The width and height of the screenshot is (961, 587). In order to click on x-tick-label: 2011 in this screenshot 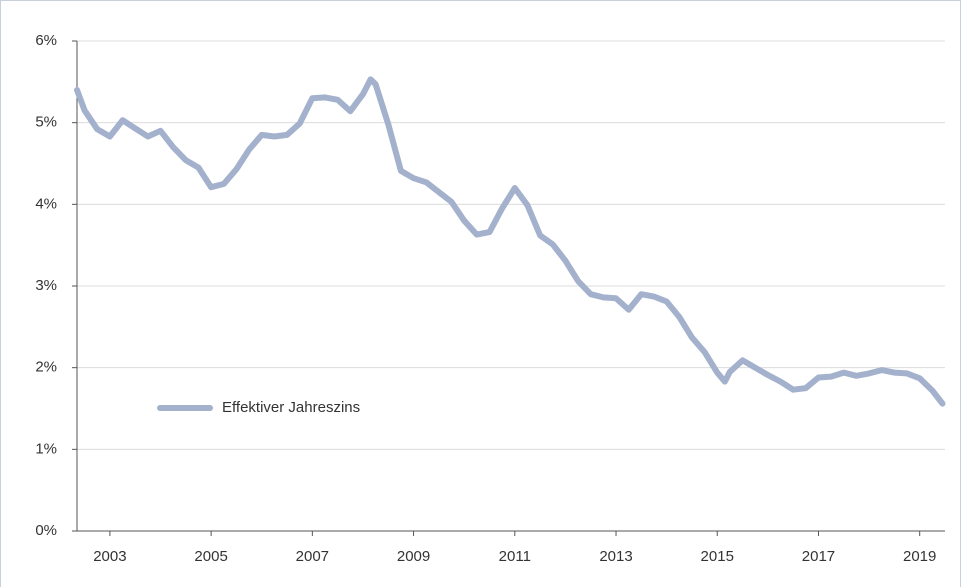, I will do `click(515, 556)`.